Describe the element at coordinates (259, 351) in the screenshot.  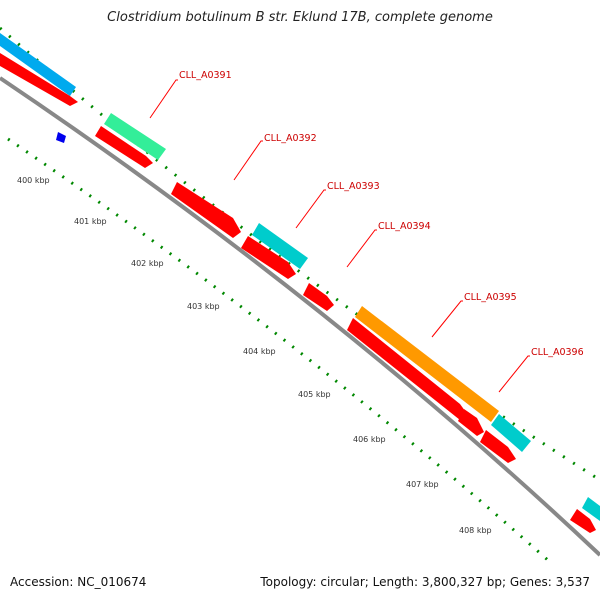
I see `ruler-label: 404 kbp` at that location.